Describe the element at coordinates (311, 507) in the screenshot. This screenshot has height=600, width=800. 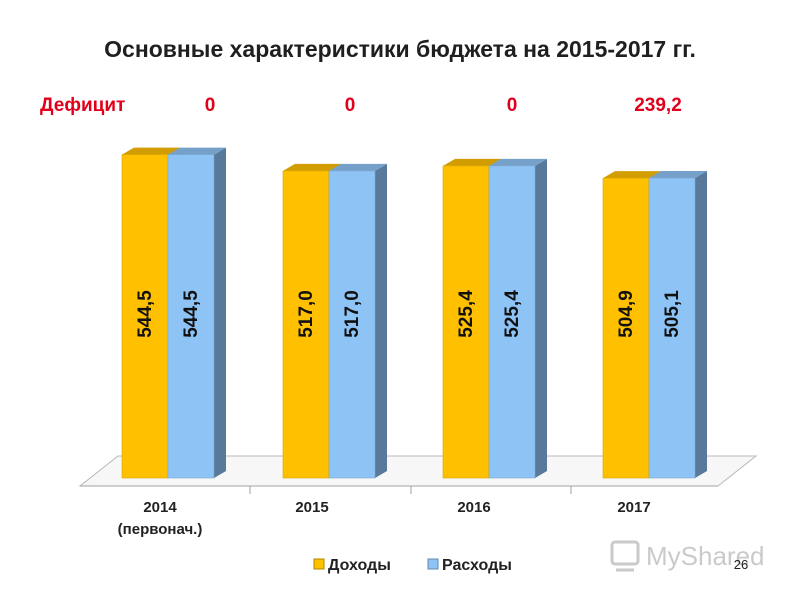
I see `category-label: 2015` at that location.